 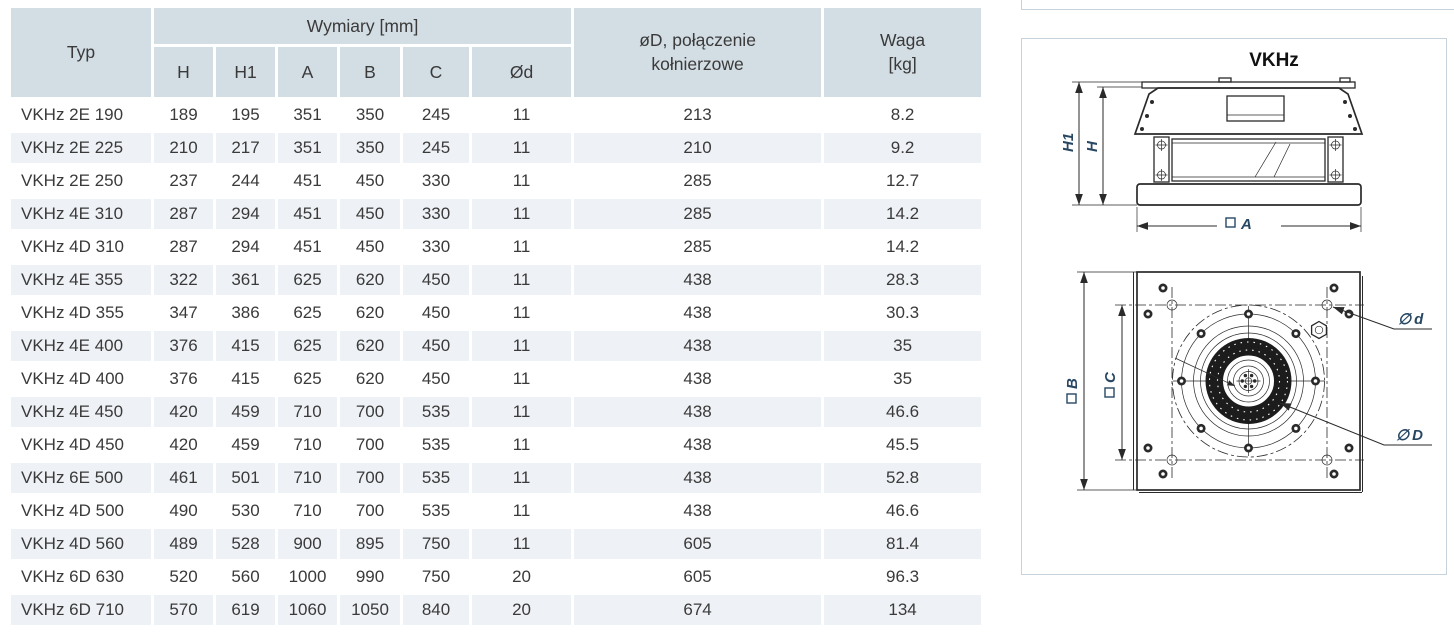 What do you see at coordinates (183, 478) in the screenshot?
I see `cell-value: 461` at bounding box center [183, 478].